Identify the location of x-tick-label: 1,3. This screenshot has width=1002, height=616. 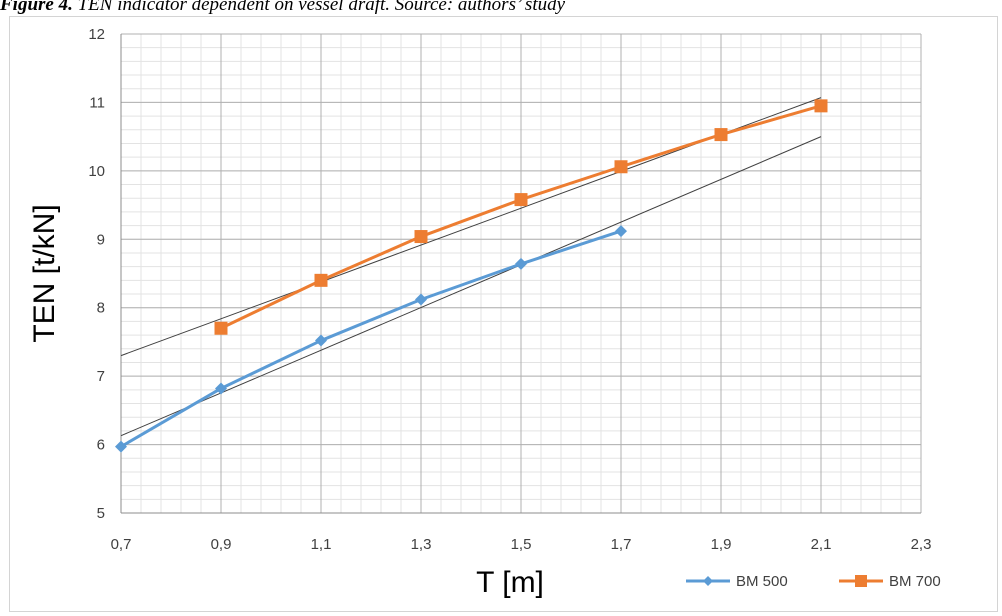
(421, 544).